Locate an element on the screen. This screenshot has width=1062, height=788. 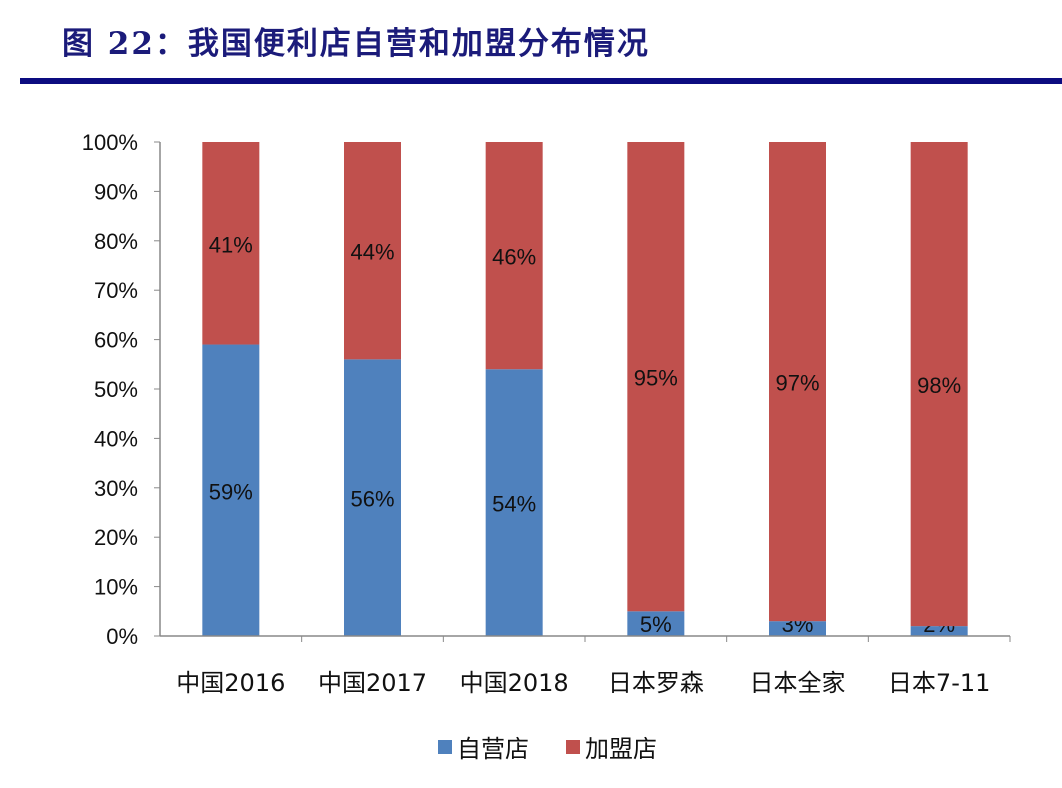
data-label: 46% is located at coordinates (514, 257).